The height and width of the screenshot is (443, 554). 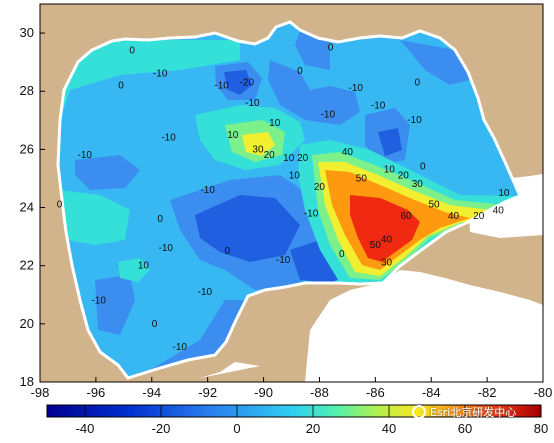 What do you see at coordinates (424, 326) in the screenshot?
I see `white-sea-south` at bounding box center [424, 326].